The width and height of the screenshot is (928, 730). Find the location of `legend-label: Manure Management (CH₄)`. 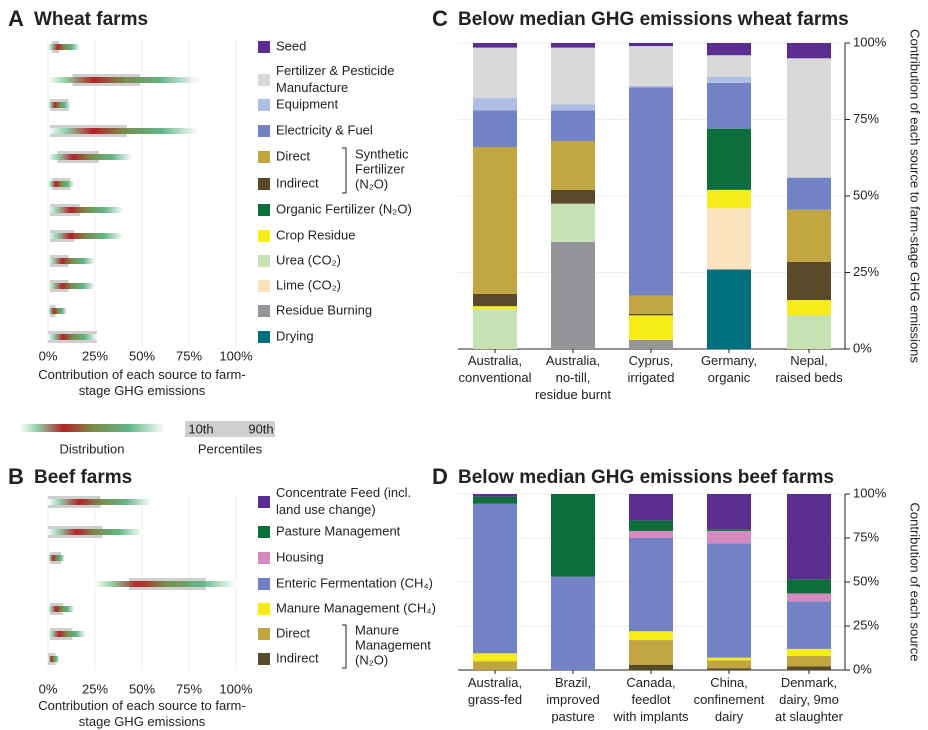

legend-label: Manure Management (CH₄) is located at coordinates (356, 607).